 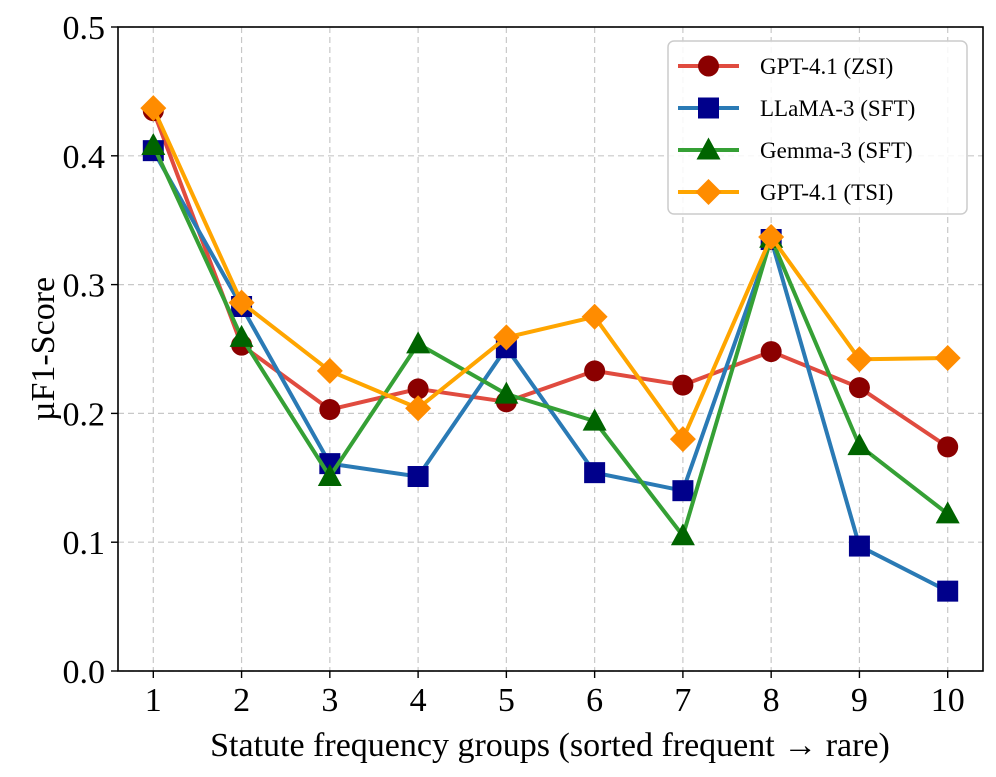 I want to click on legend-entry: Gemma-3 (SFT), so click(x=795, y=150).